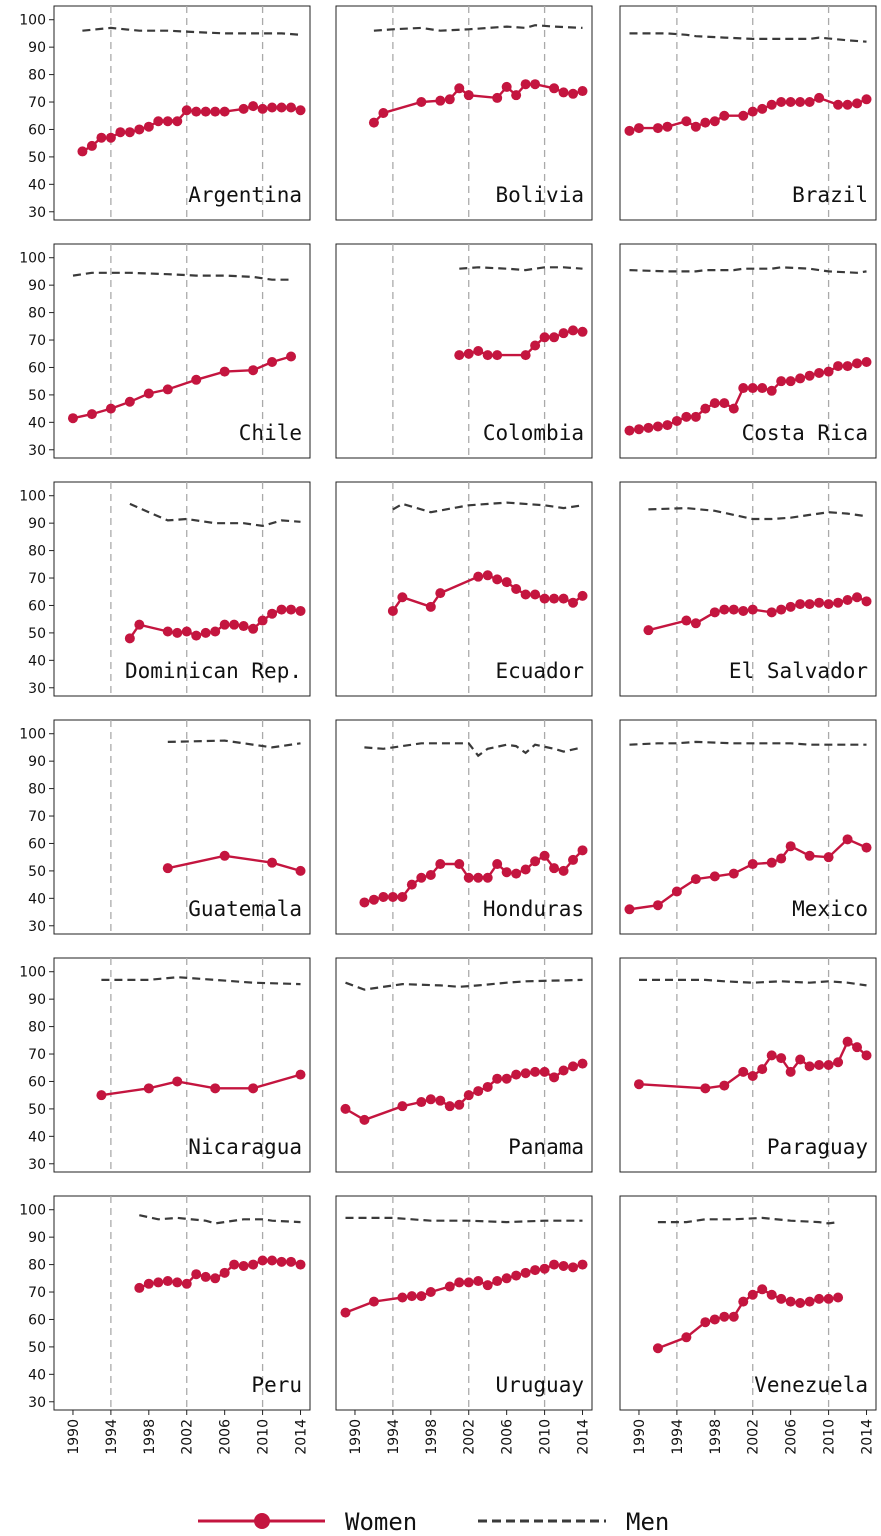 The image size is (881, 1536). I want to click on panel-title: Ecuador, so click(539, 671).